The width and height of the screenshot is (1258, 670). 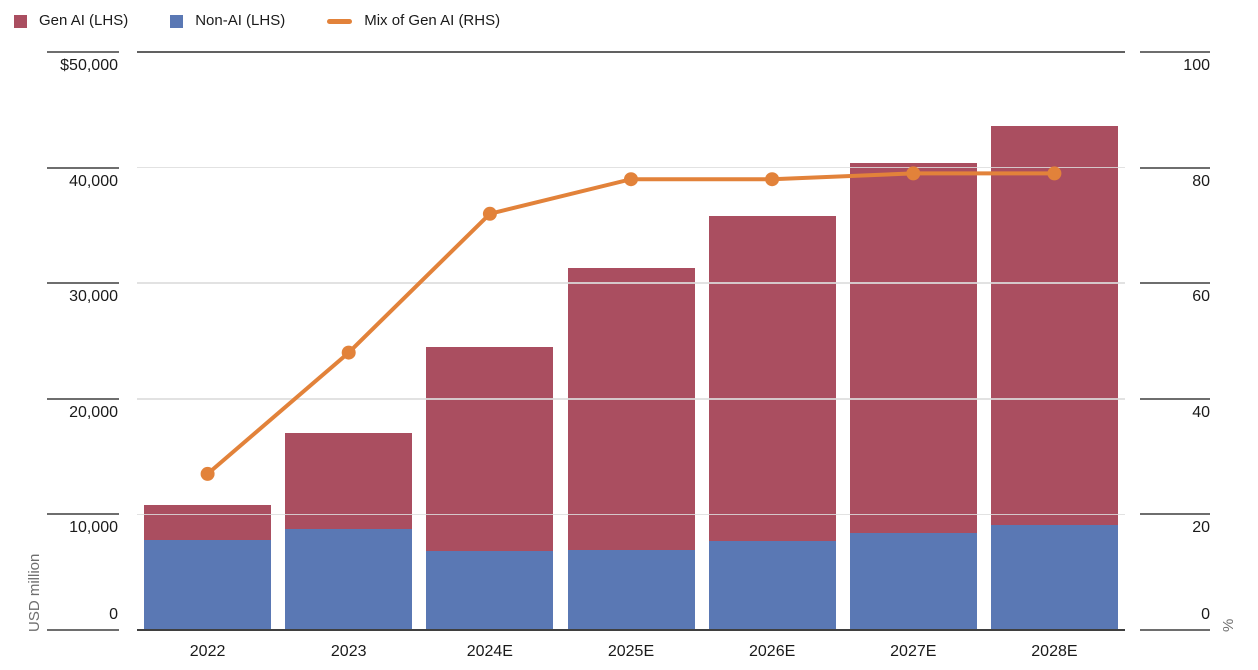 I want to click on x-label: 2024E, so click(x=489, y=651).